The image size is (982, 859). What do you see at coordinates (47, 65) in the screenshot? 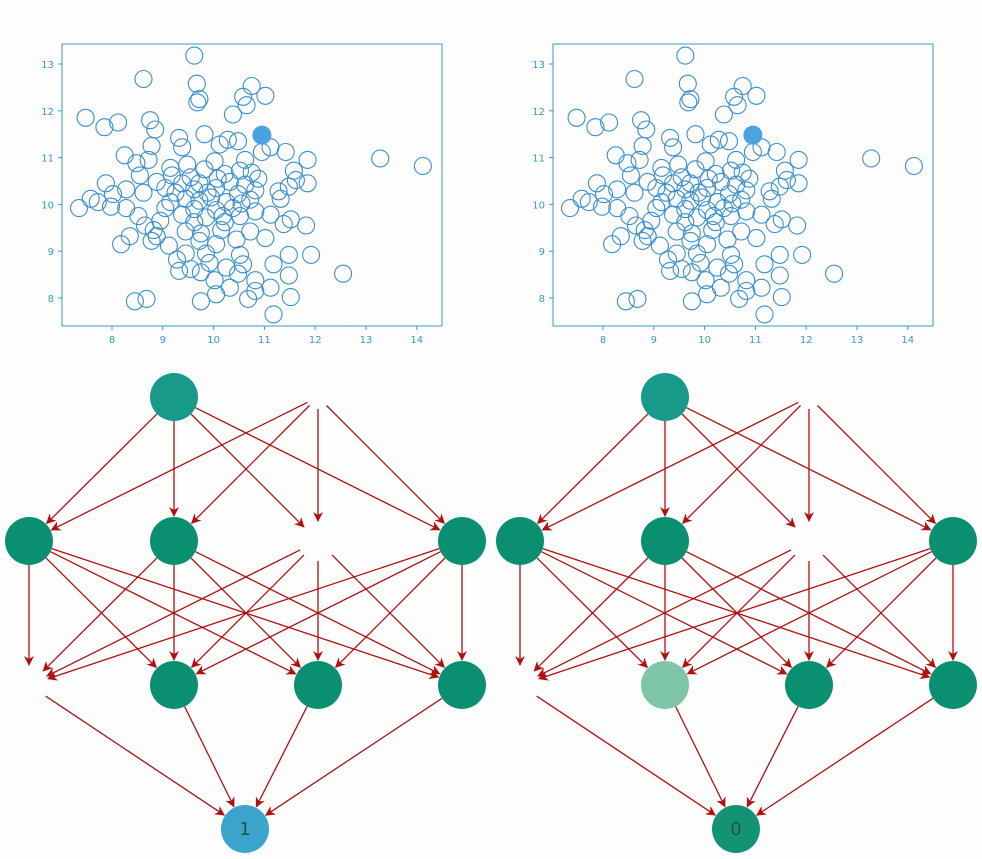
I see `y-tick-label: 13` at bounding box center [47, 65].